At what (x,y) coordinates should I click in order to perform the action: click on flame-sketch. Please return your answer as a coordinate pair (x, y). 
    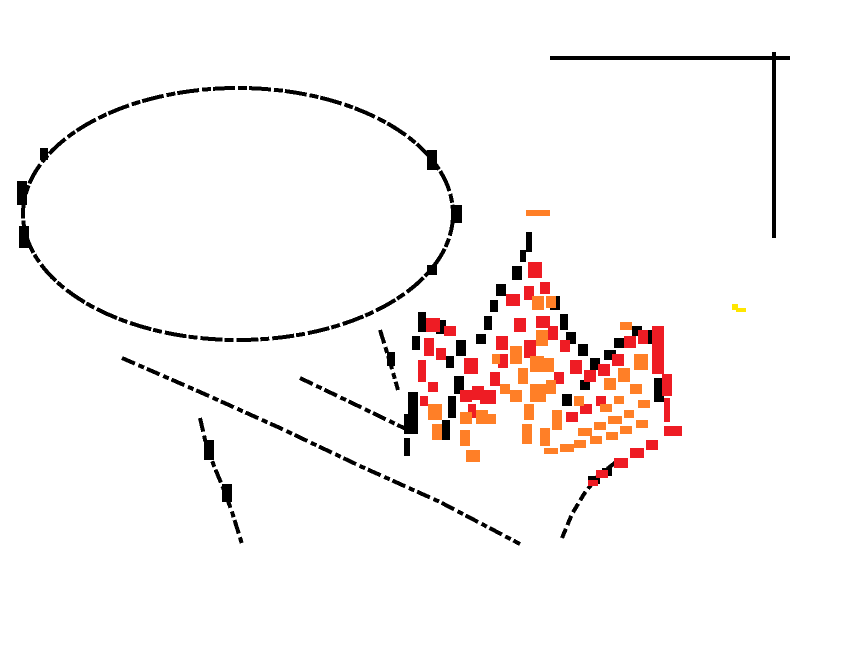
    Looking at the image, I should click on (543, 348).